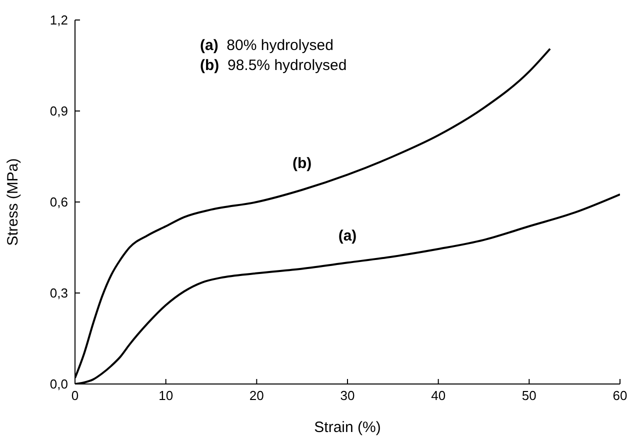  Describe the element at coordinates (347, 396) in the screenshot. I see `x-tick-label: 30` at that location.